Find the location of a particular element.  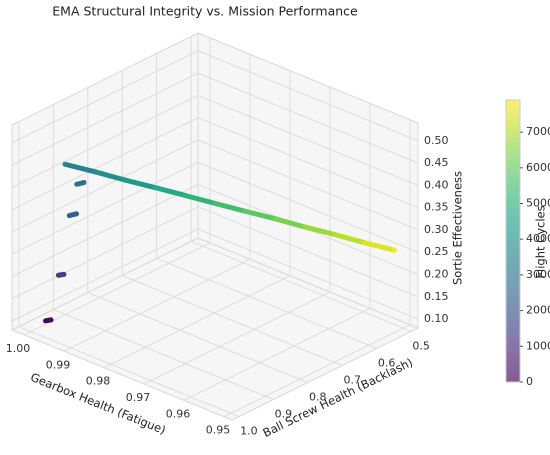

colorbar-tick-label: 3000 is located at coordinates (538, 274).